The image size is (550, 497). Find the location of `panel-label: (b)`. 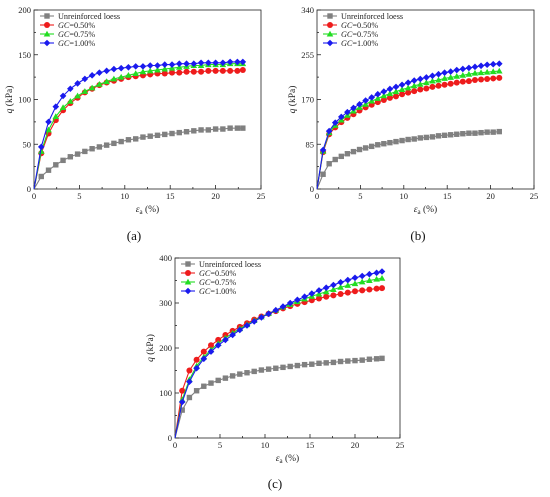

panel-label: (b) is located at coordinates (417, 235).